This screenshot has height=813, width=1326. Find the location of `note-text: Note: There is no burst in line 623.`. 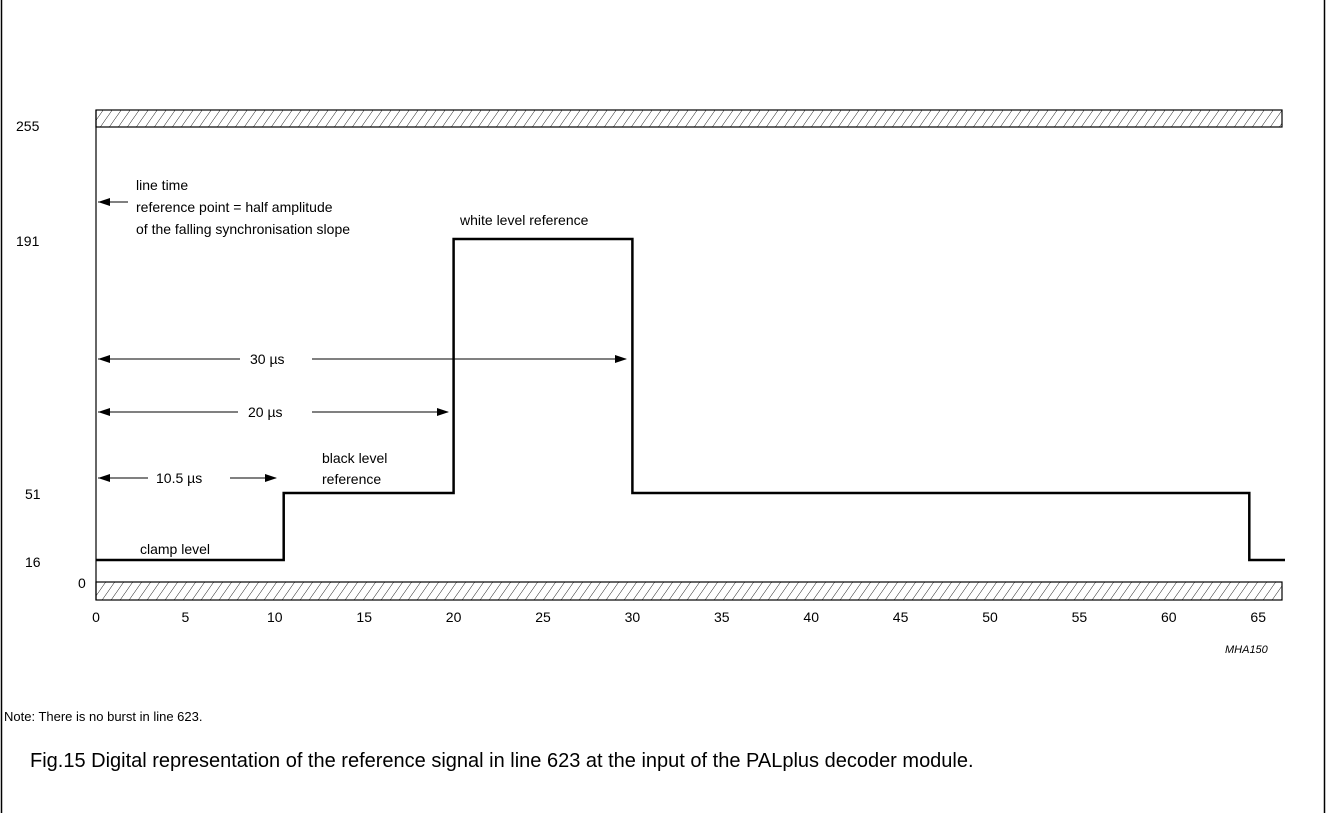

note-text: Note: There is no burst in line 623. is located at coordinates (103, 716).